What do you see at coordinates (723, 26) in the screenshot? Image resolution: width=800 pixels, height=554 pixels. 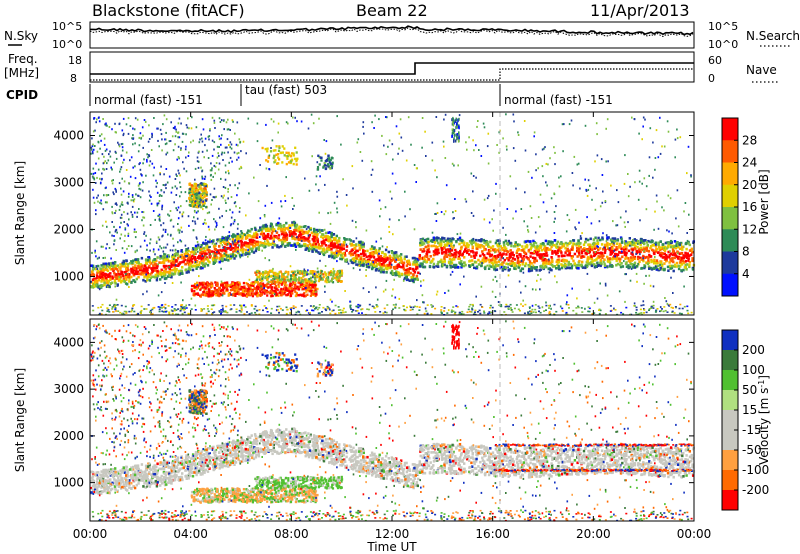 I see `noise-top-right: 10^5` at bounding box center [723, 26].